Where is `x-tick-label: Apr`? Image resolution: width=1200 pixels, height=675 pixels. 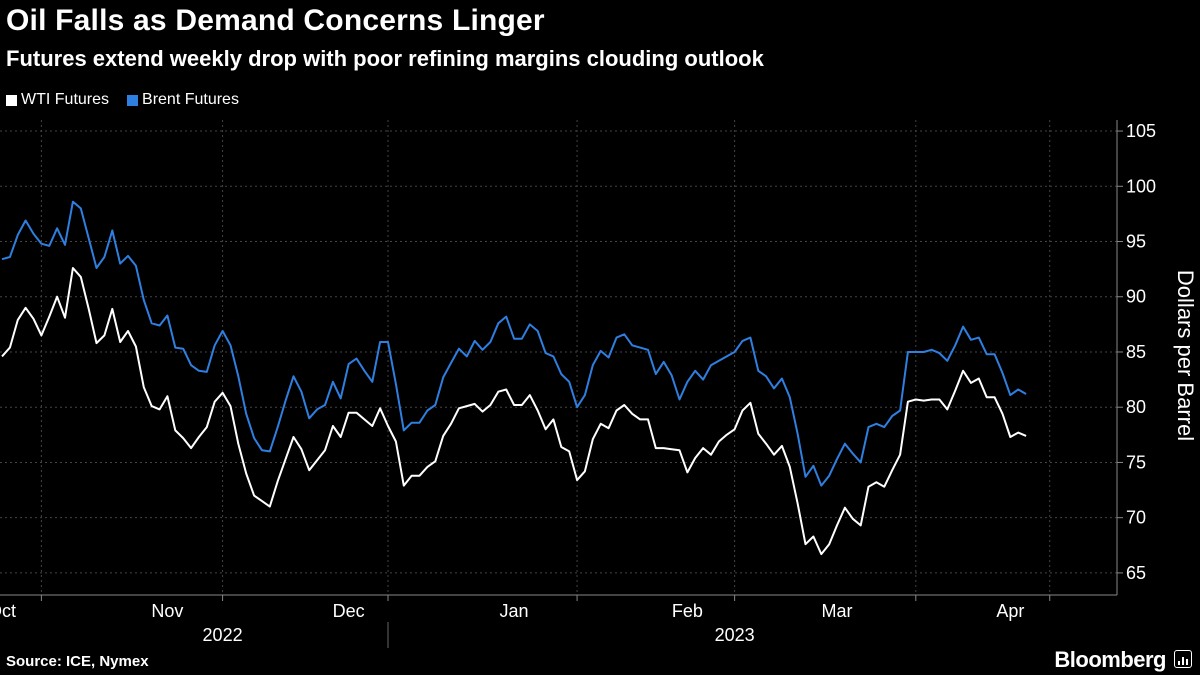 x-tick-label: Apr is located at coordinates (1010, 611).